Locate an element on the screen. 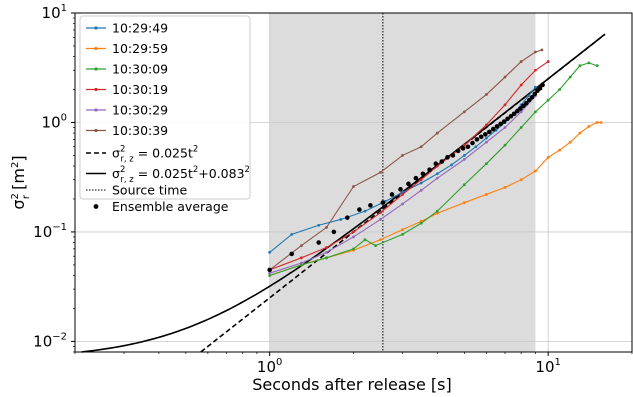 Image resolution: width=633 pixels, height=397 pixels. legend-fit-label-part: = 0.025t is located at coordinates (163, 153).